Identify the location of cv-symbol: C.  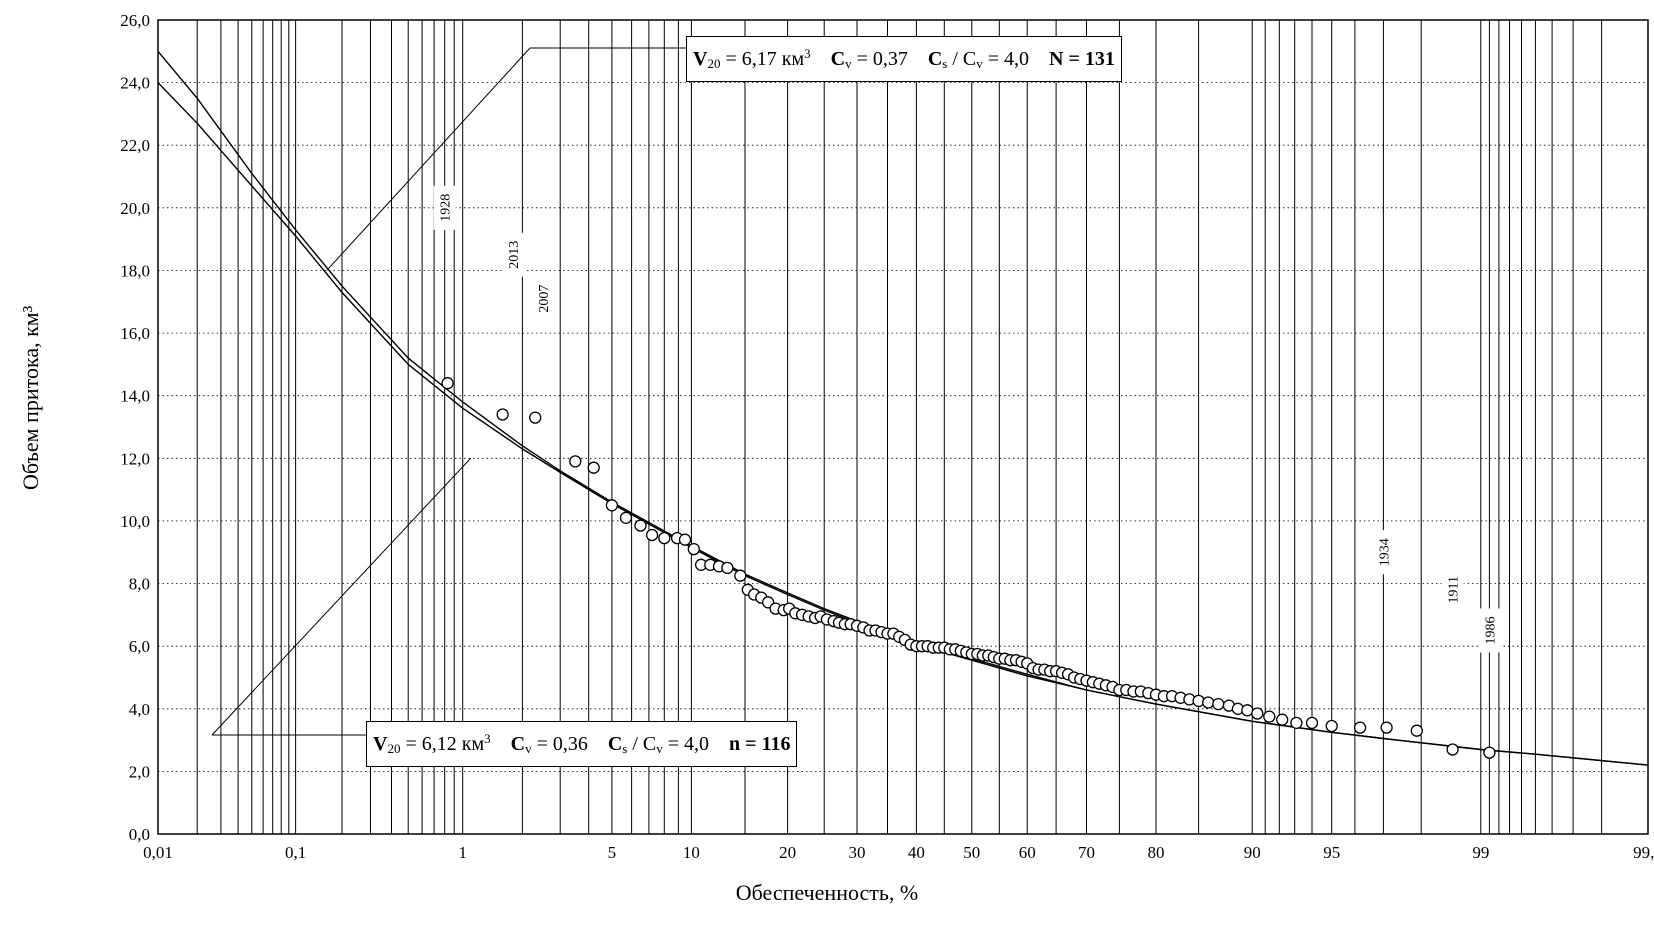
(838, 59).